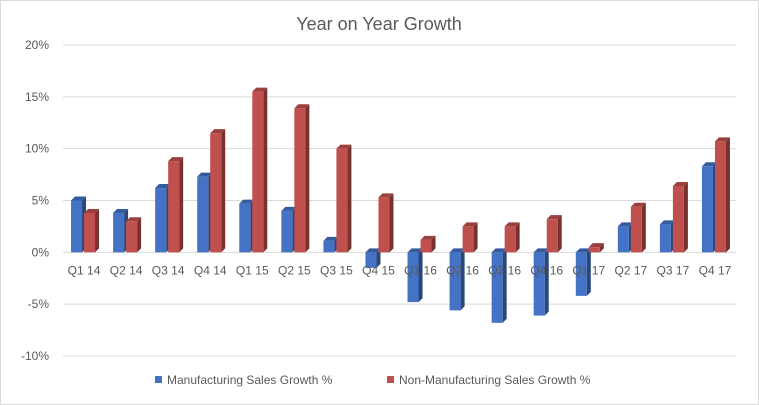 The width and height of the screenshot is (759, 405). What do you see at coordinates (41, 252) in the screenshot?
I see `y-tick-label: 0%` at bounding box center [41, 252].